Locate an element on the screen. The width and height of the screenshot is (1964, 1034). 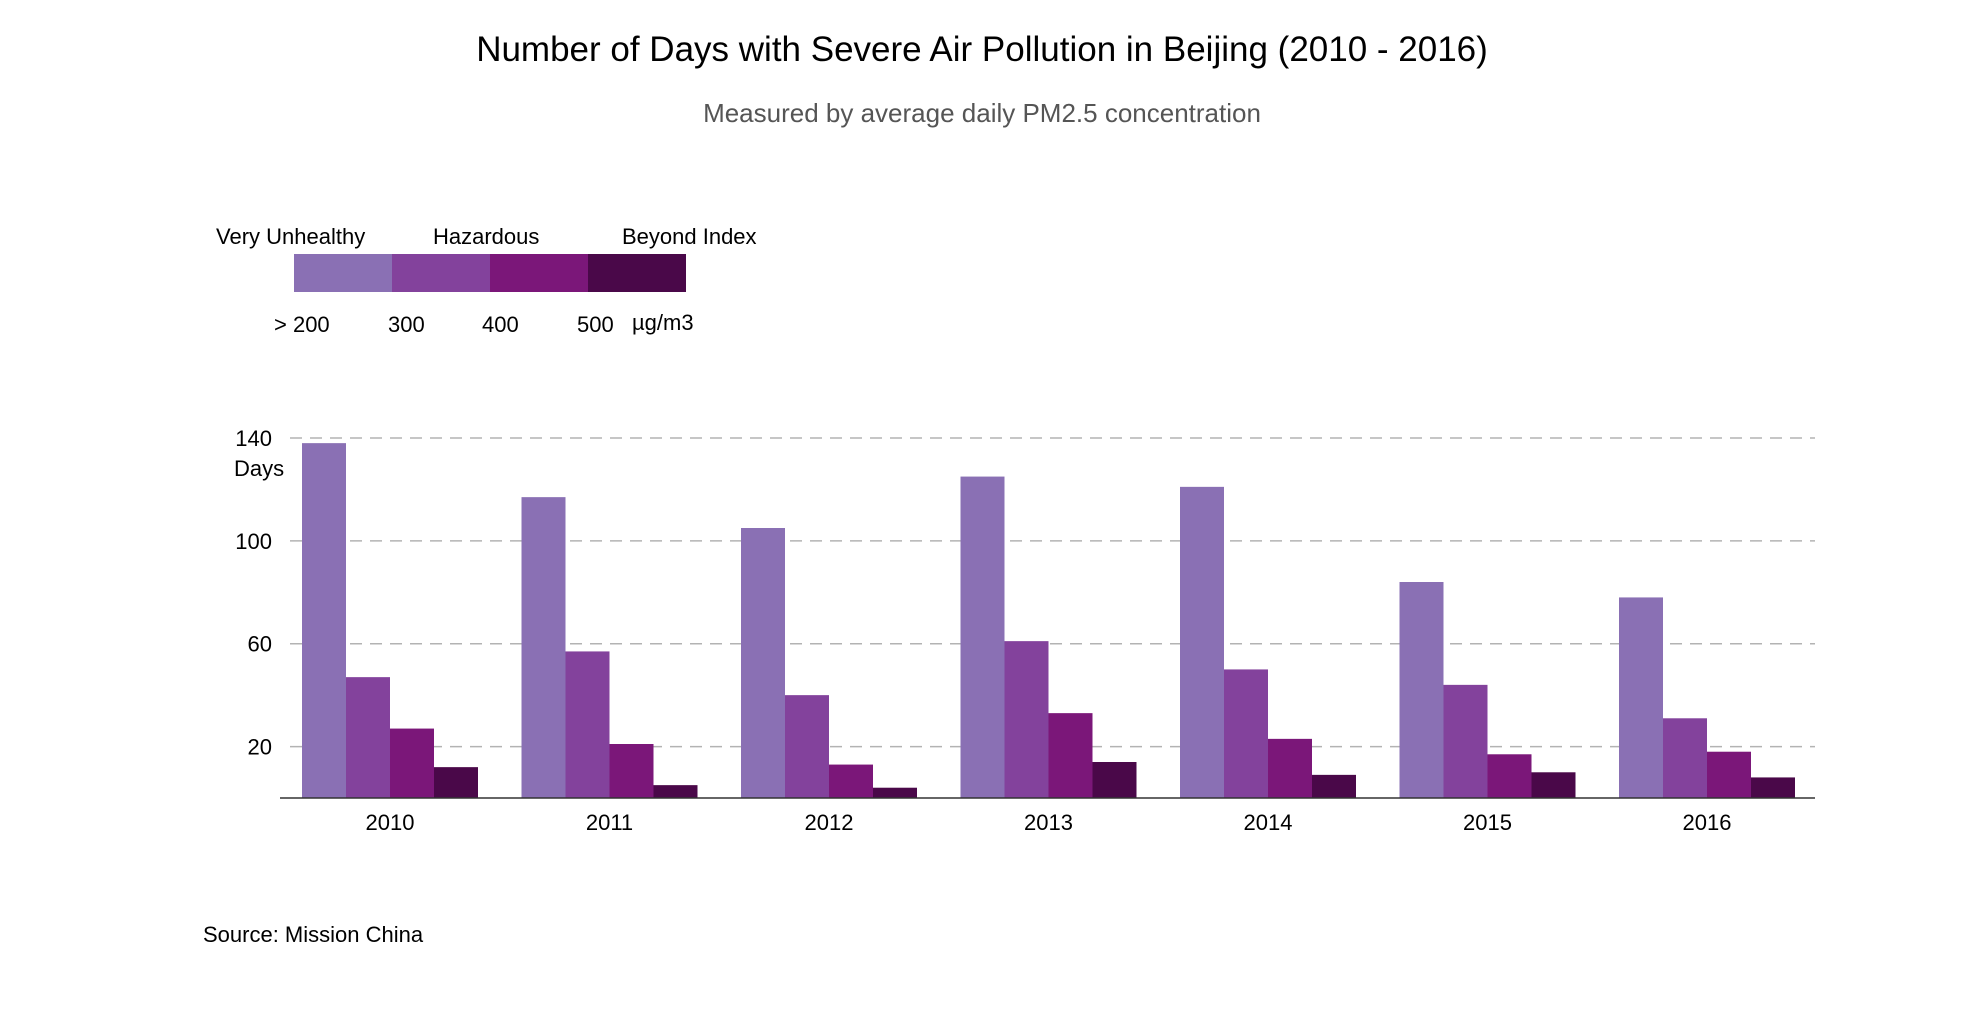
x-tick-label: 2011 is located at coordinates (609, 822).